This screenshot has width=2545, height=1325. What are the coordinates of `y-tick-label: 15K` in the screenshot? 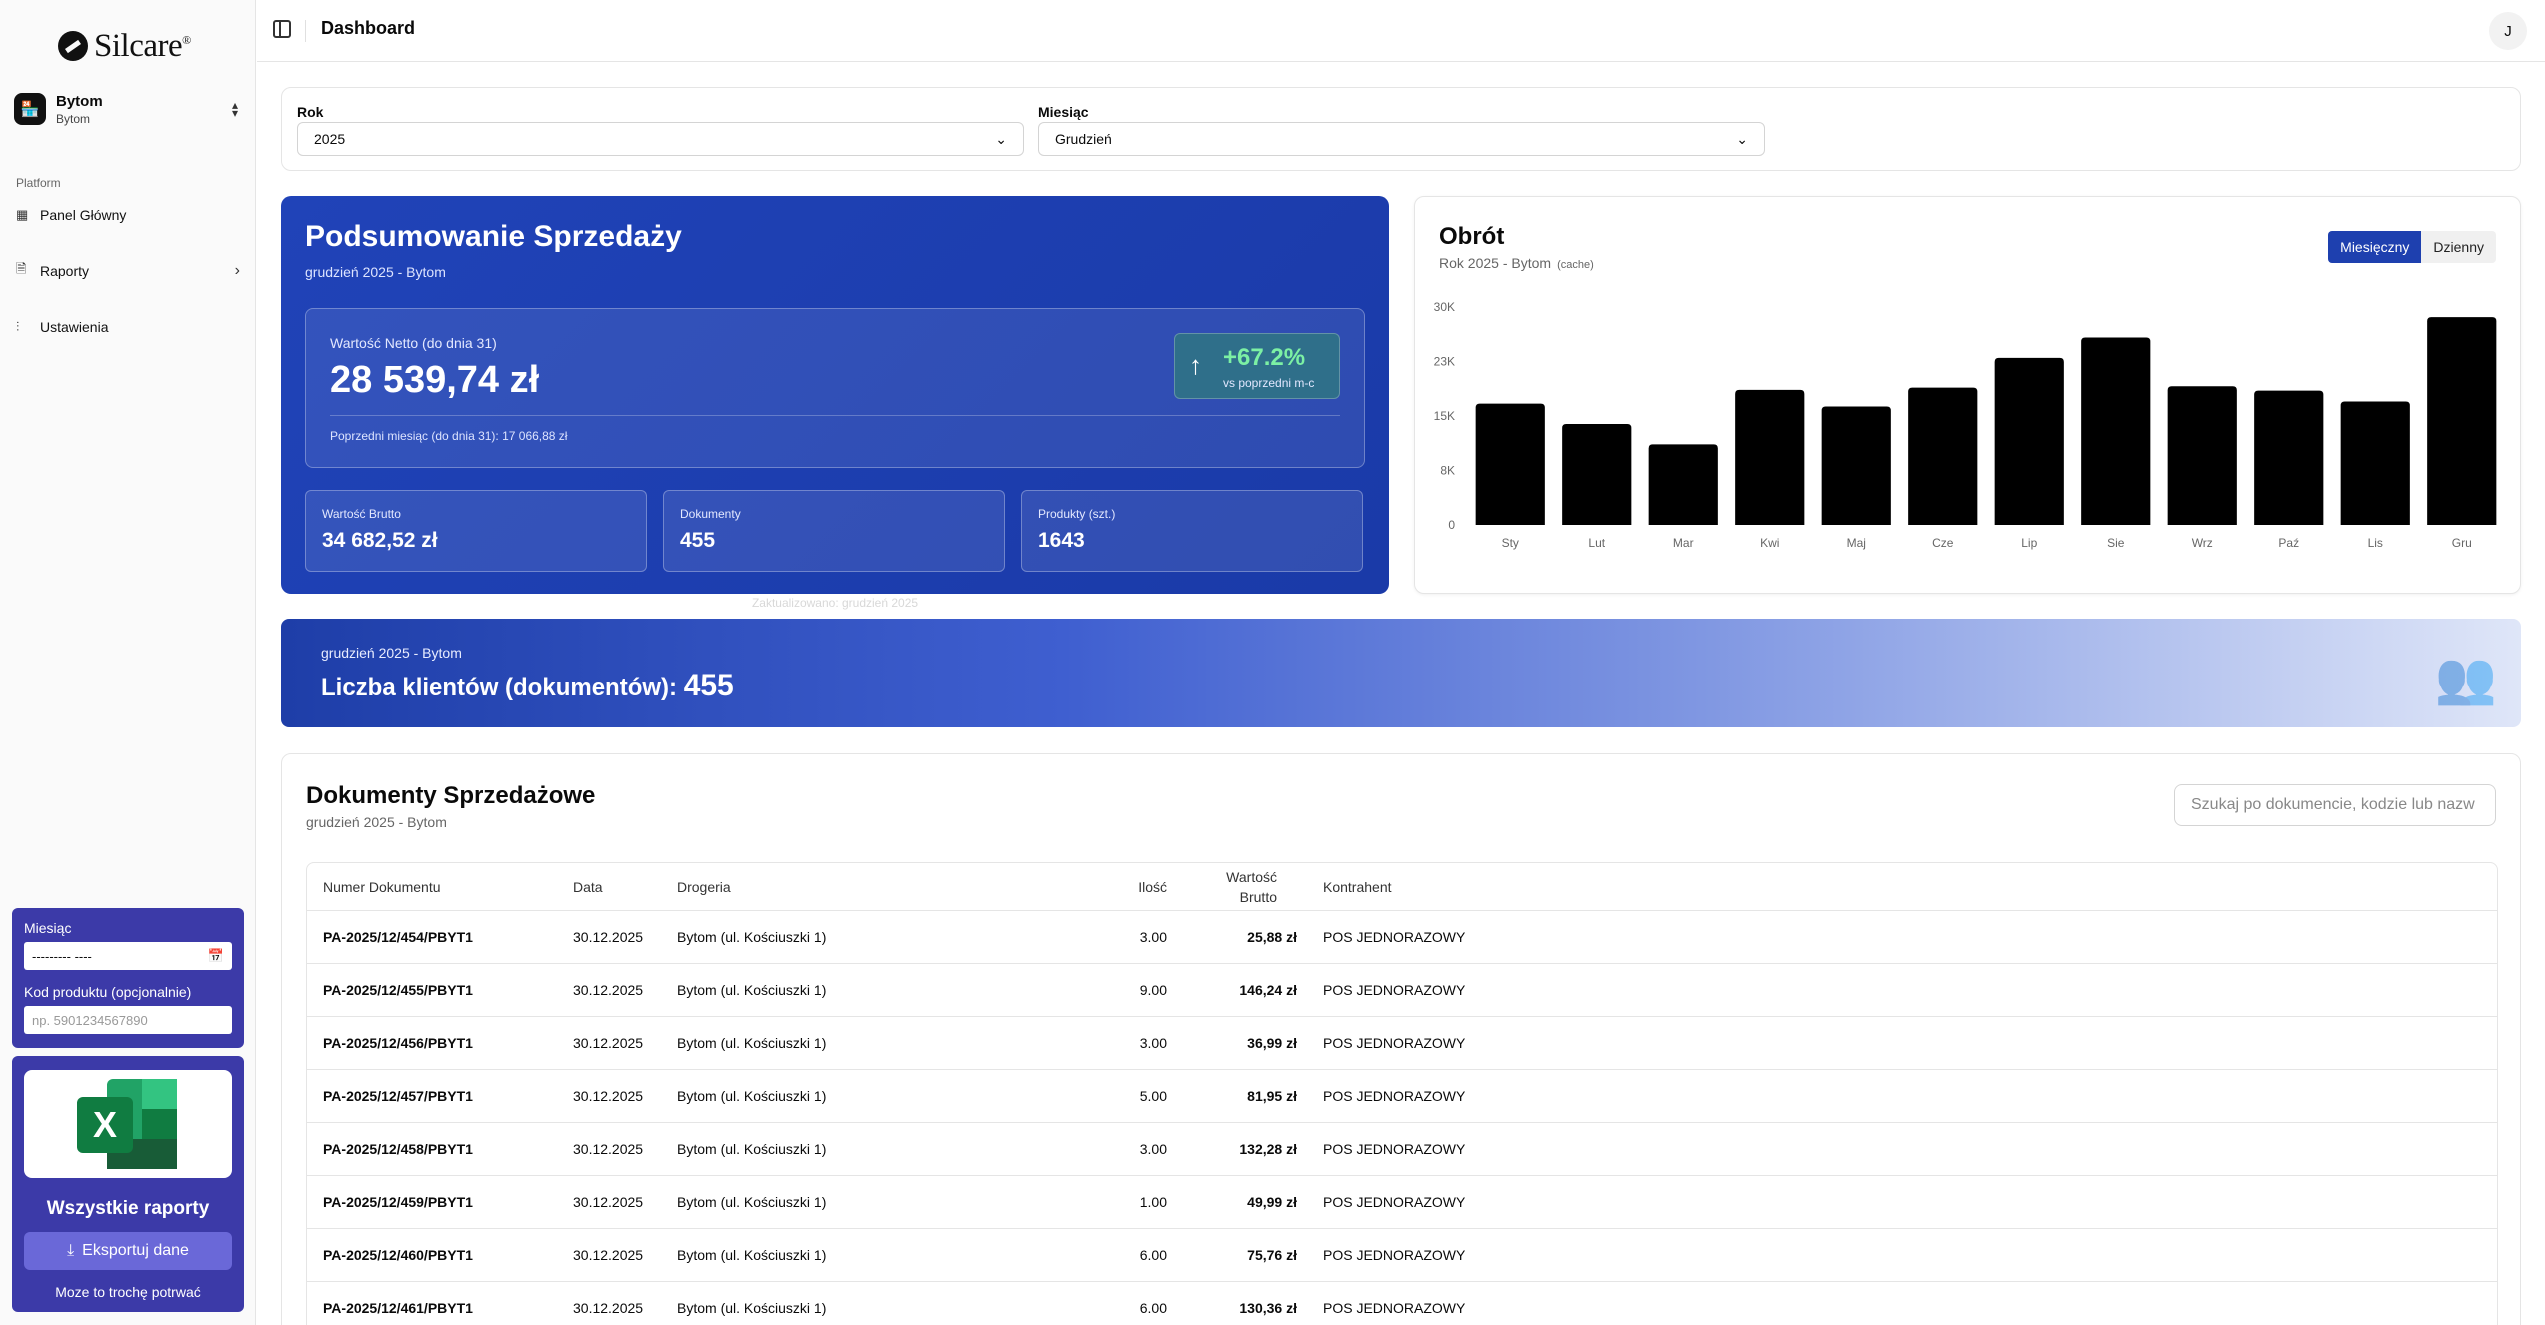 It's located at (1444, 416).